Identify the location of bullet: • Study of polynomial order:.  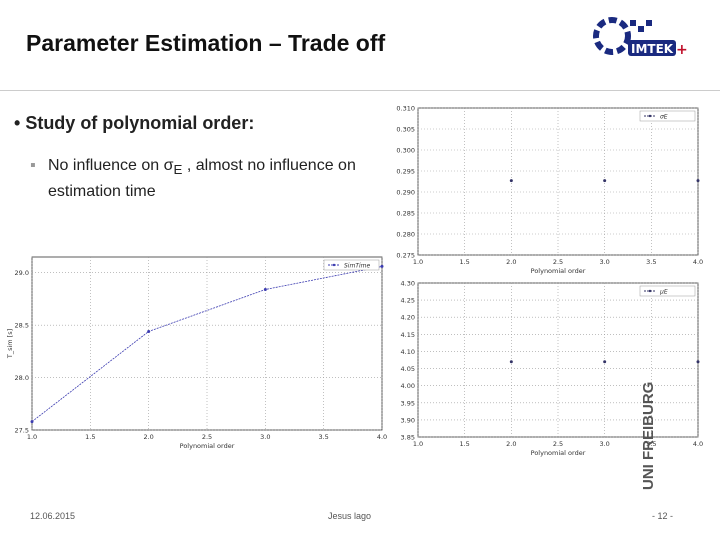
(134, 123).